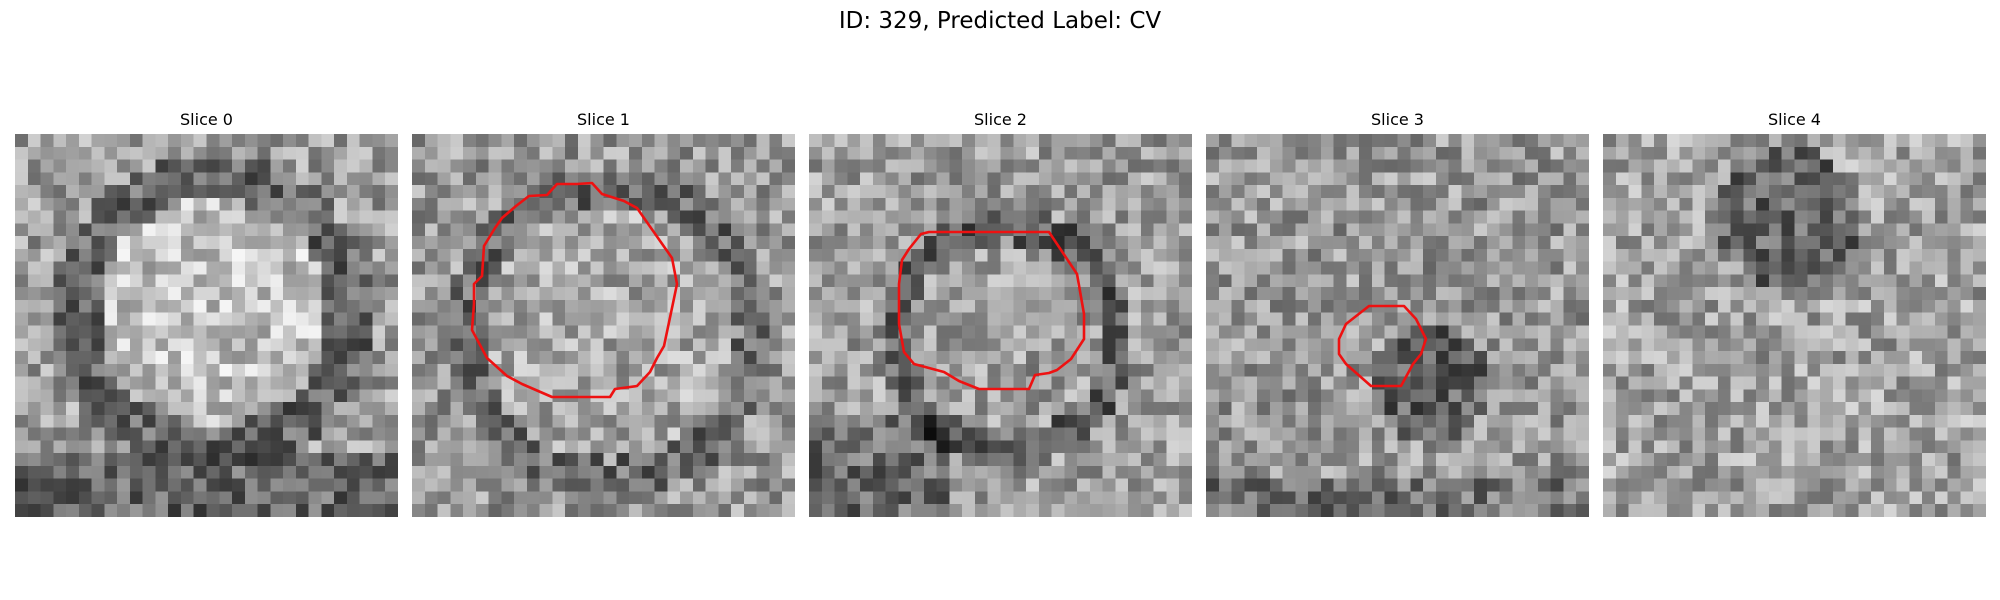 The image size is (2000, 600). I want to click on panel-title-slice-2: Slice 2, so click(1000, 119).